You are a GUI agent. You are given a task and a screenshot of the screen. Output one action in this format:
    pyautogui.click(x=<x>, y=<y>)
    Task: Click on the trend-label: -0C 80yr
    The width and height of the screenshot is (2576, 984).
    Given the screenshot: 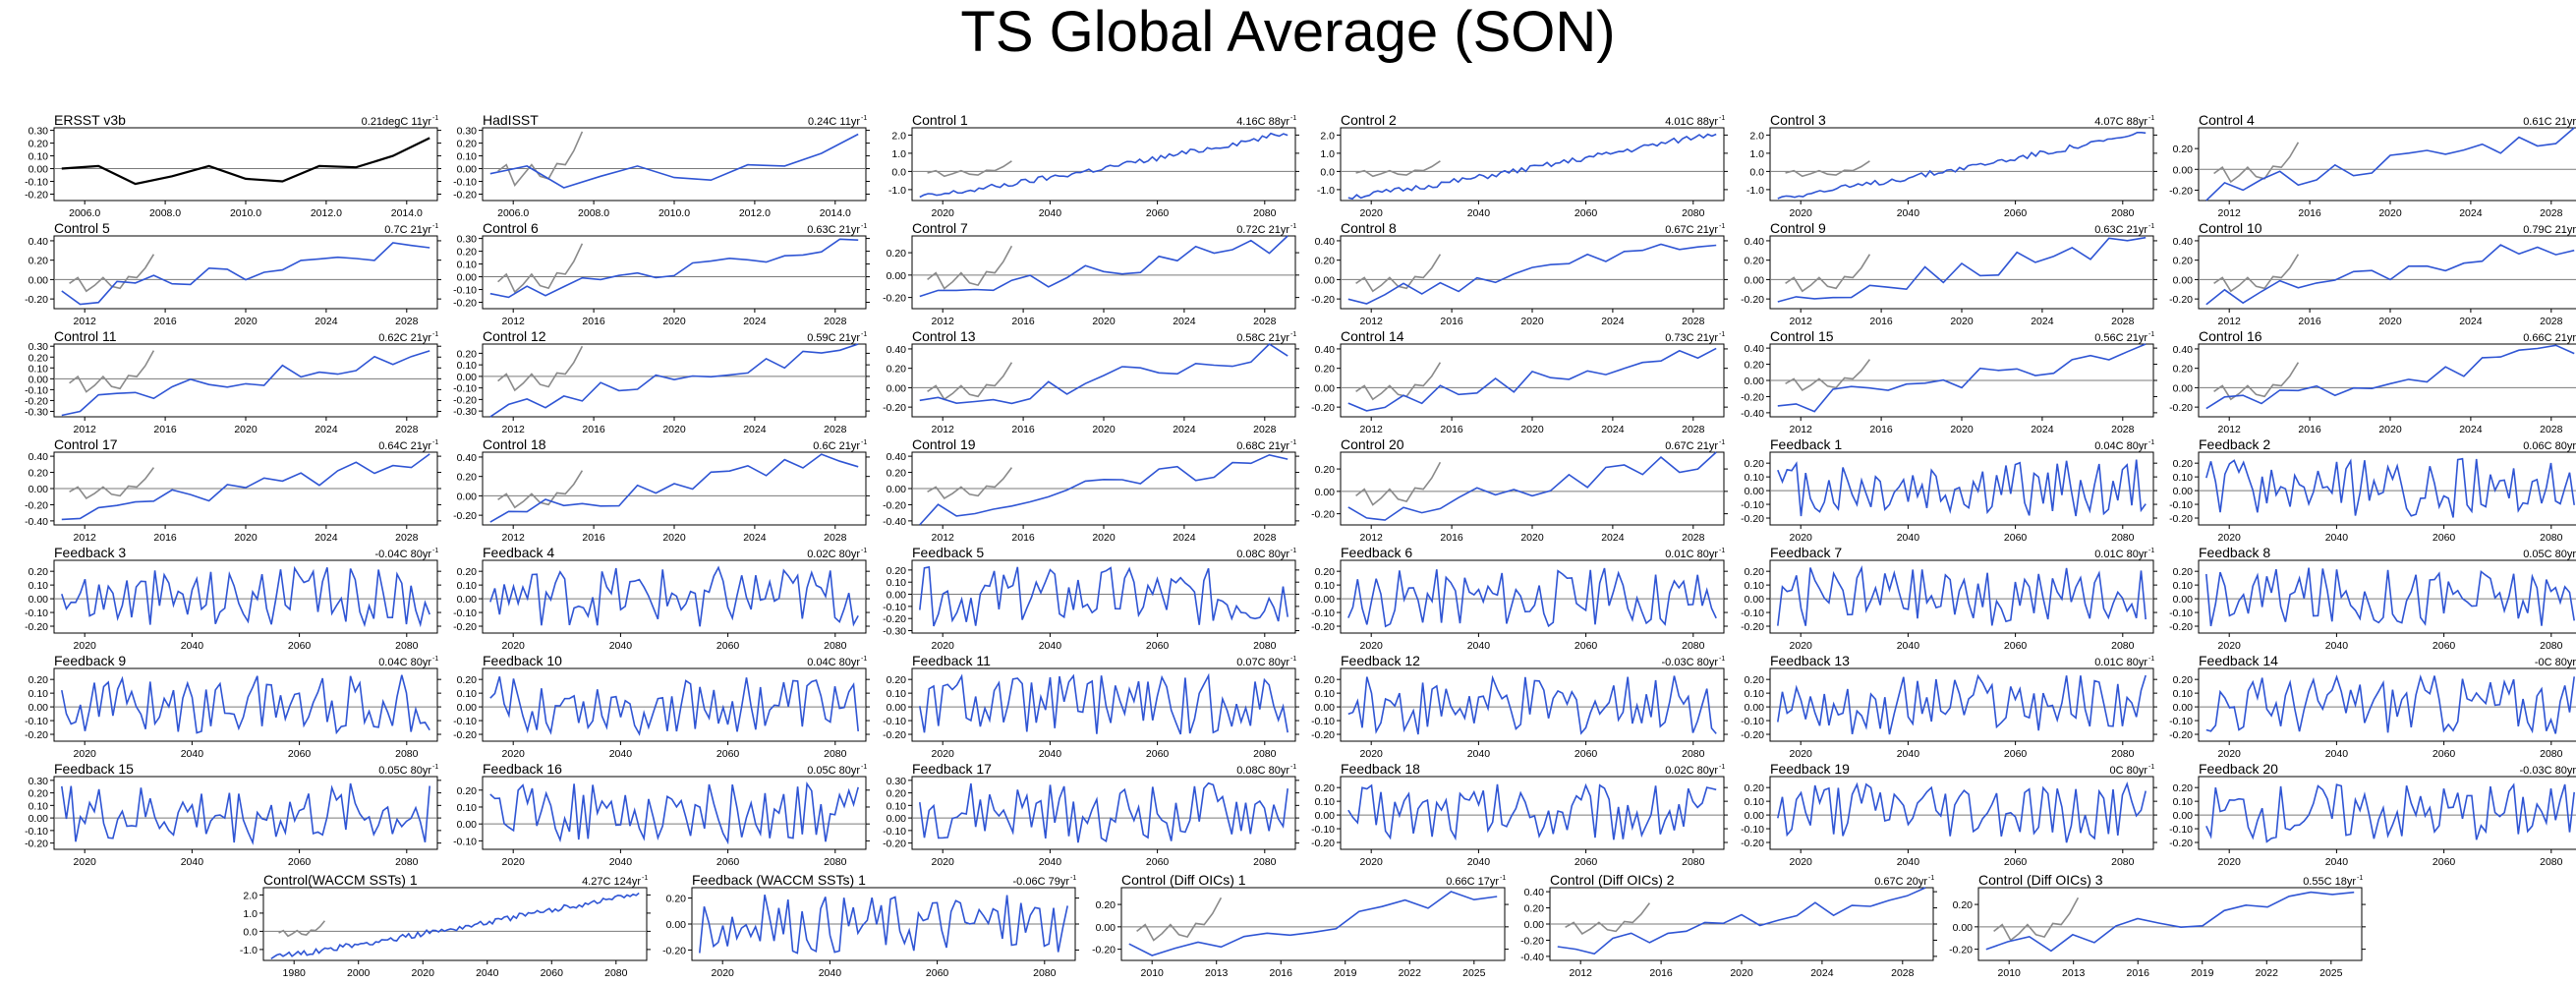 What is the action you would take?
    pyautogui.click(x=2556, y=662)
    